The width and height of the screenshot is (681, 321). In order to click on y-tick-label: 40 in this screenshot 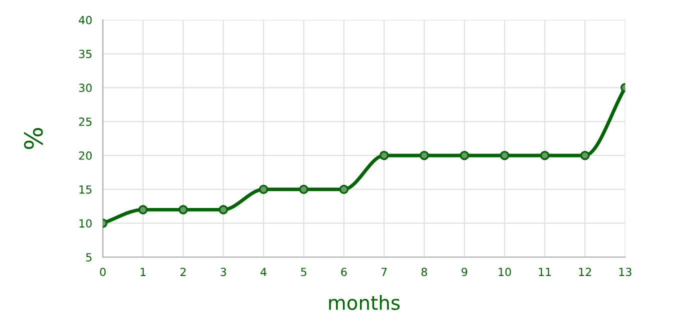, I will do `click(85, 20)`.